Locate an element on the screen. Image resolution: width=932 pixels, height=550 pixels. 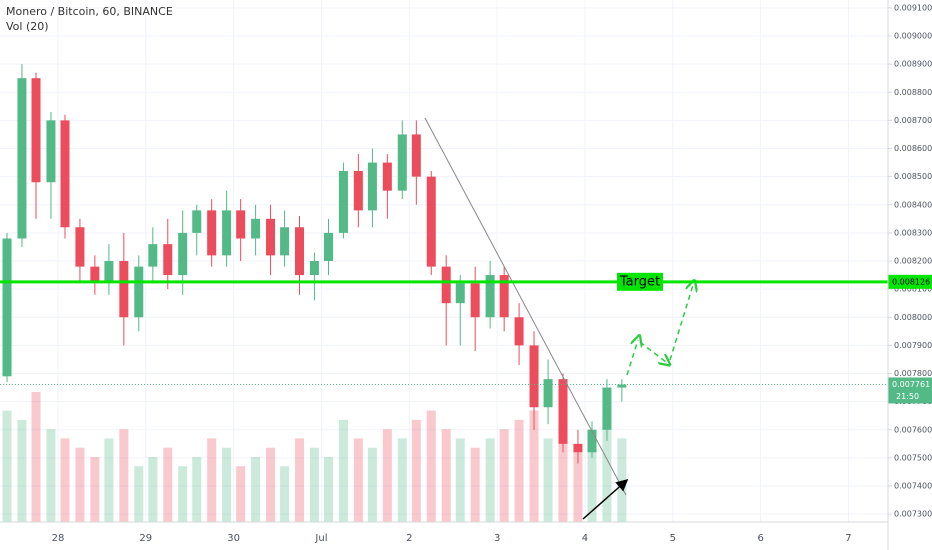
x-tick-label: Jul is located at coordinates (320, 538).